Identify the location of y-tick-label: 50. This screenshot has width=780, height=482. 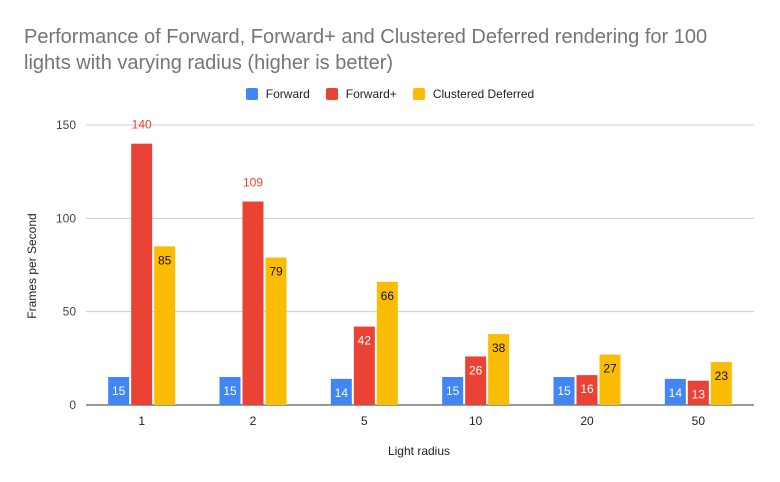
(70, 312).